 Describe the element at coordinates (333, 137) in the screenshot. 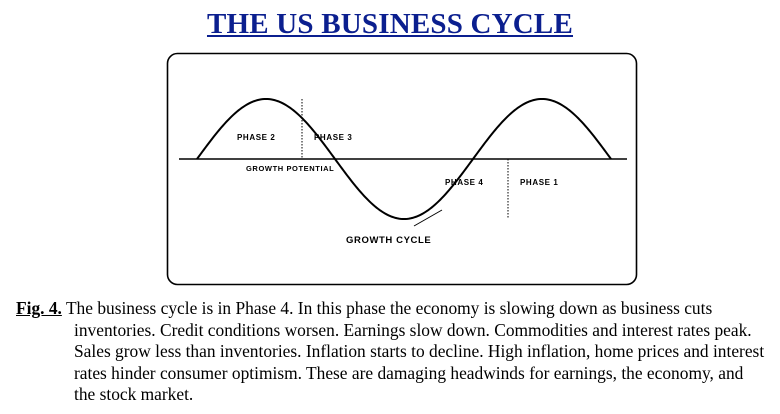

I see `phase-3-label: PHASE 3` at that location.